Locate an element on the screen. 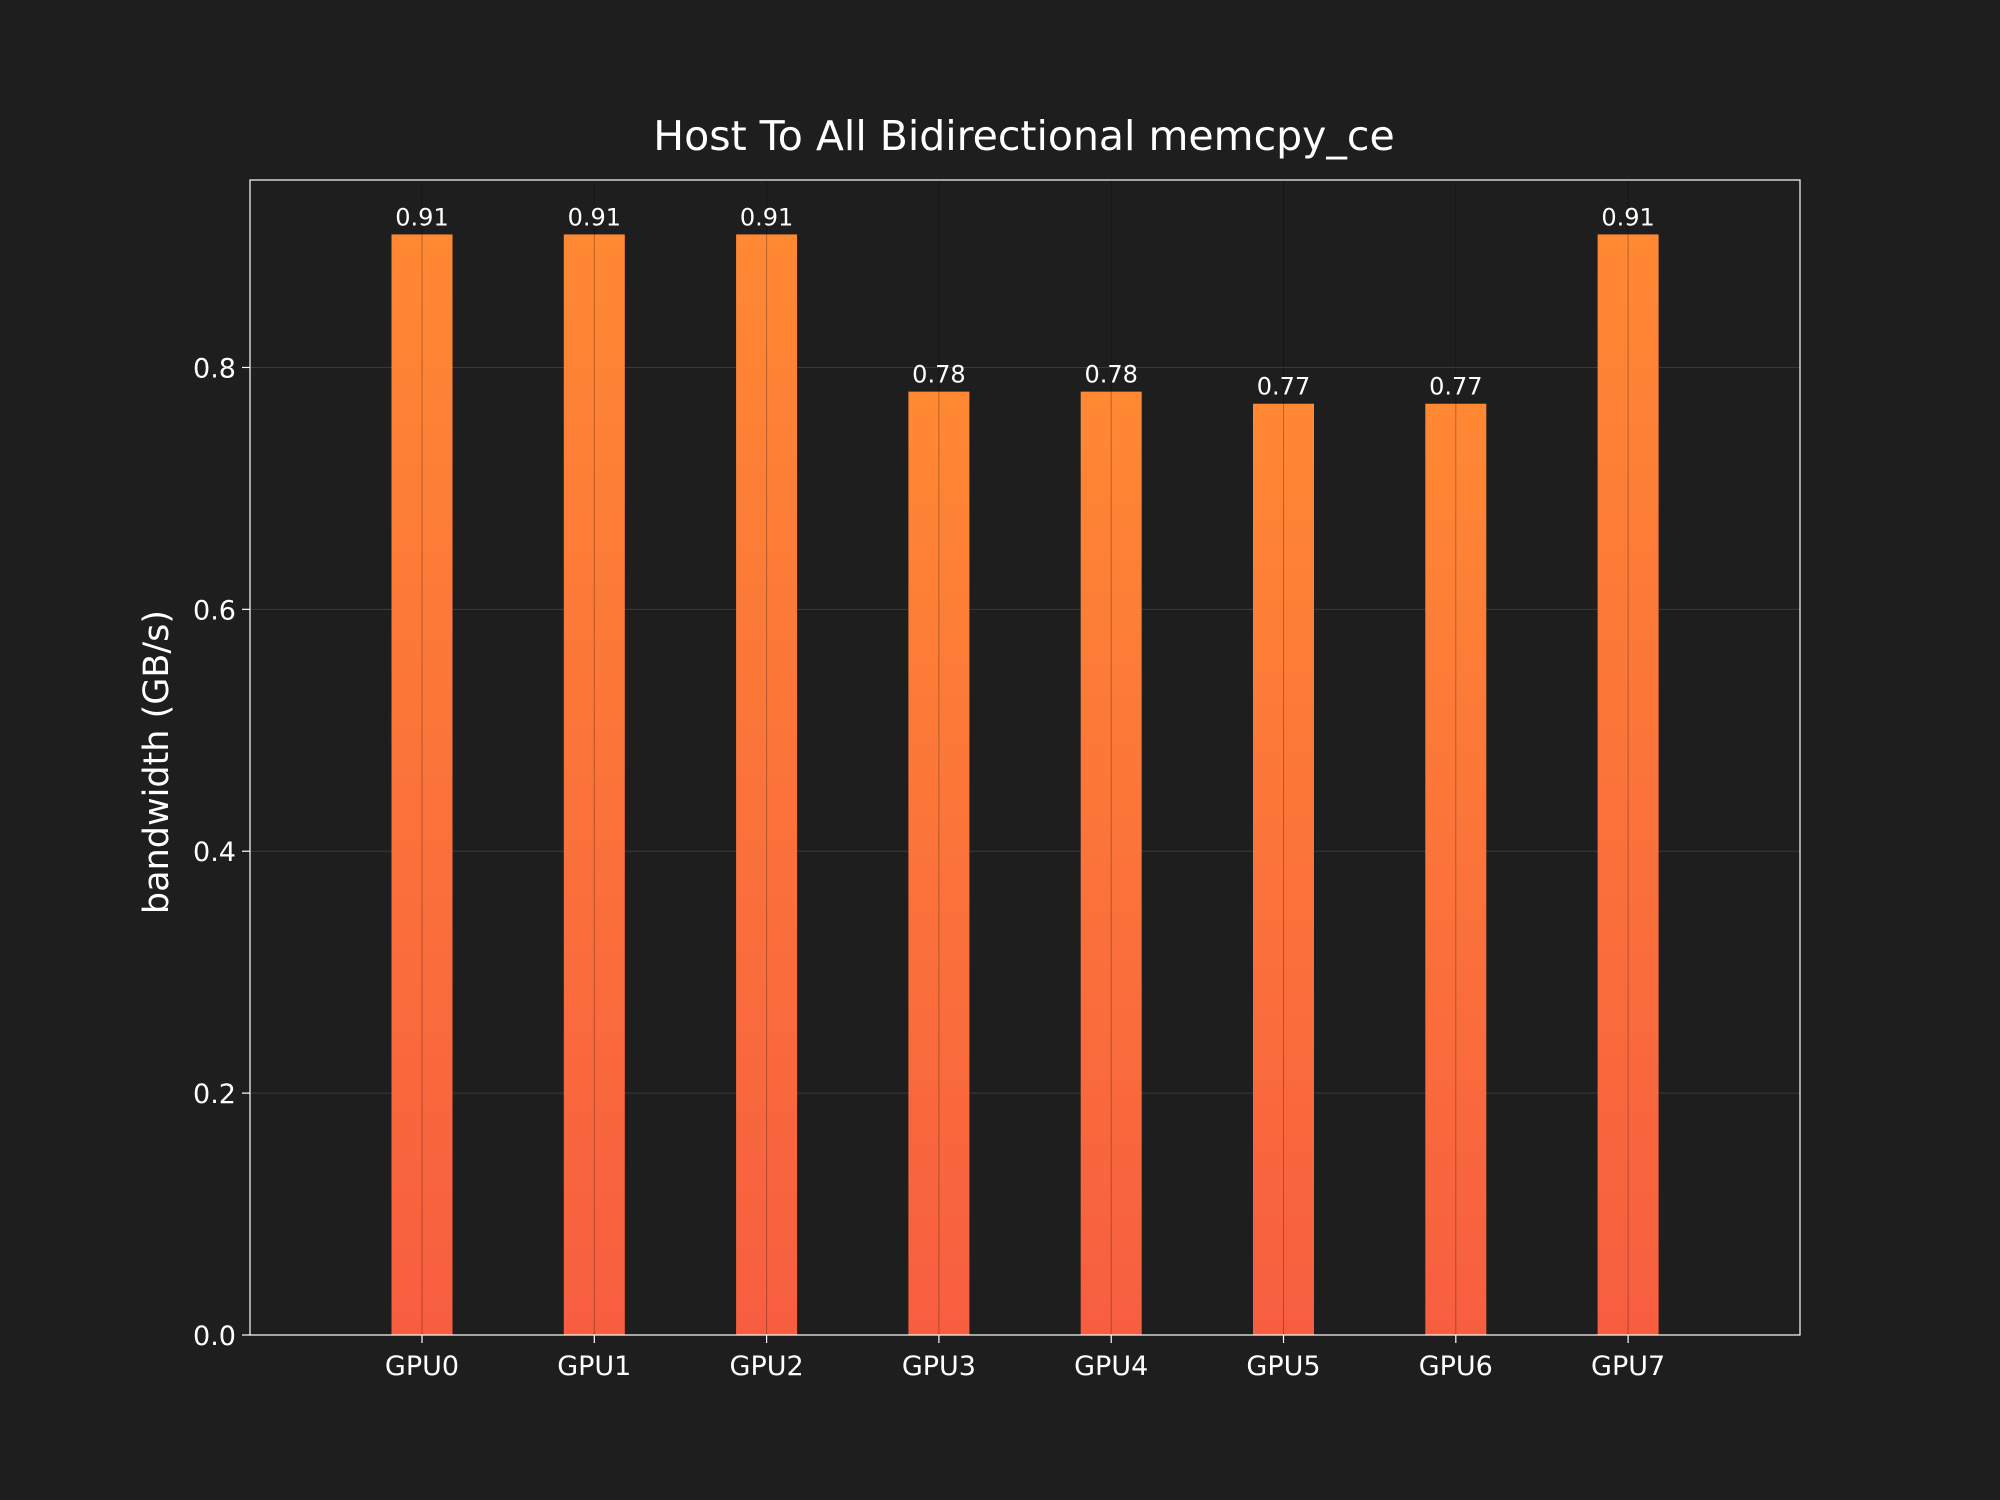 This screenshot has width=2000, height=1500. x-tick-label-3: GPU3 is located at coordinates (939, 1366).